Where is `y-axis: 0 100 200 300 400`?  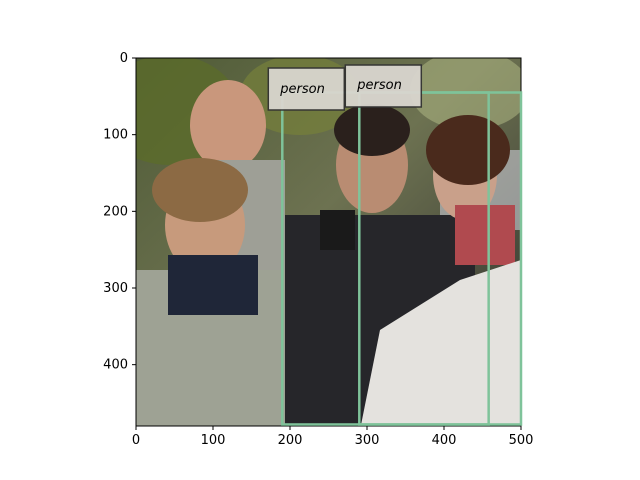 y-axis: 0 100 200 300 400 is located at coordinates (119, 212).